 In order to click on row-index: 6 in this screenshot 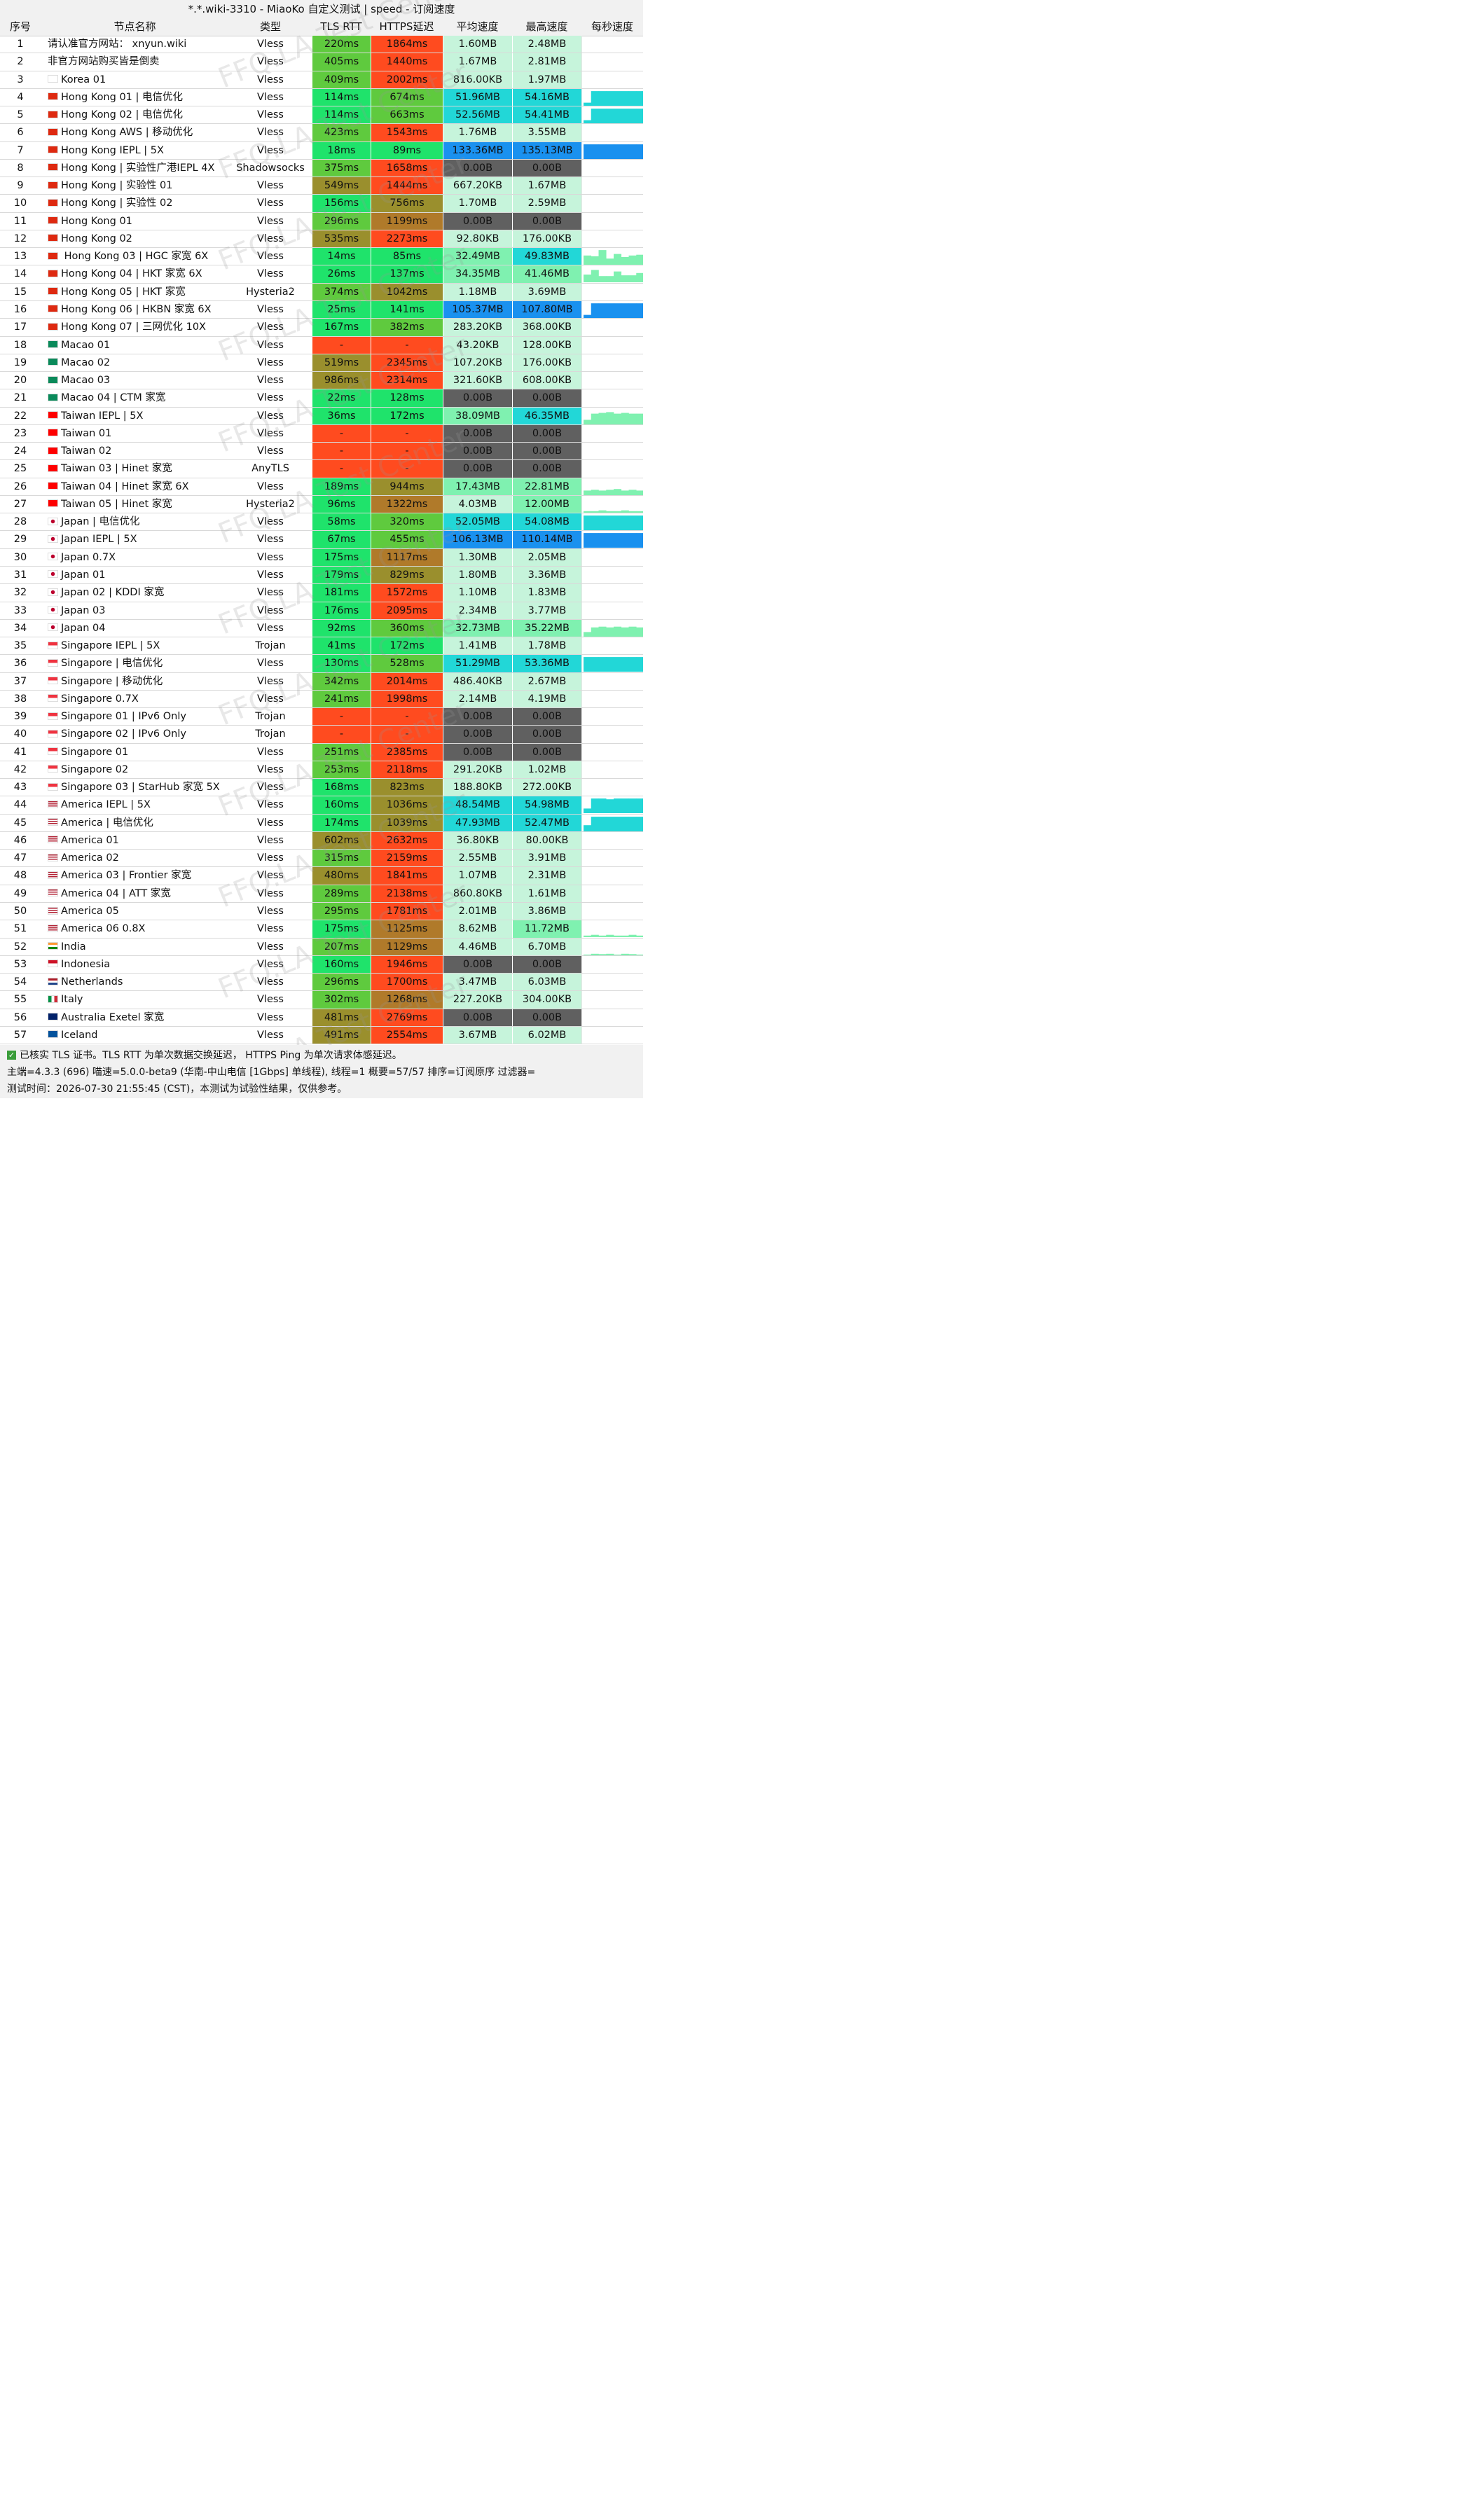, I will do `click(20, 133)`.